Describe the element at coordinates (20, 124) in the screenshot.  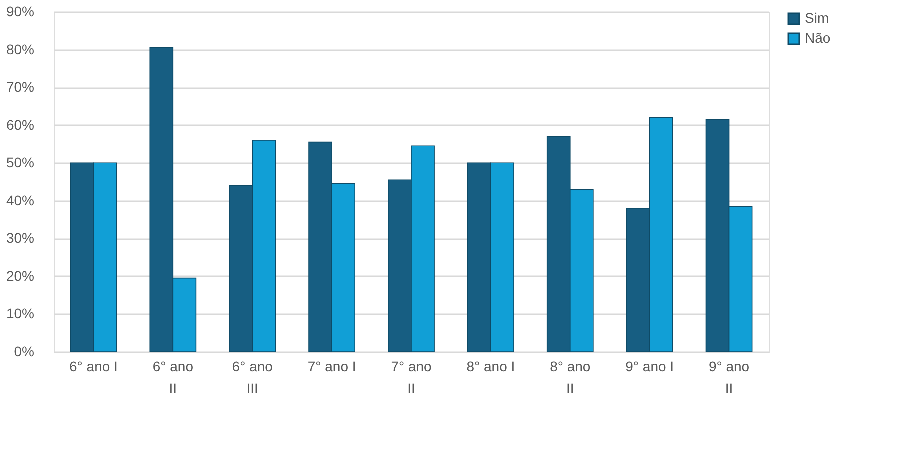
I see `y-tick-label: 60%` at that location.